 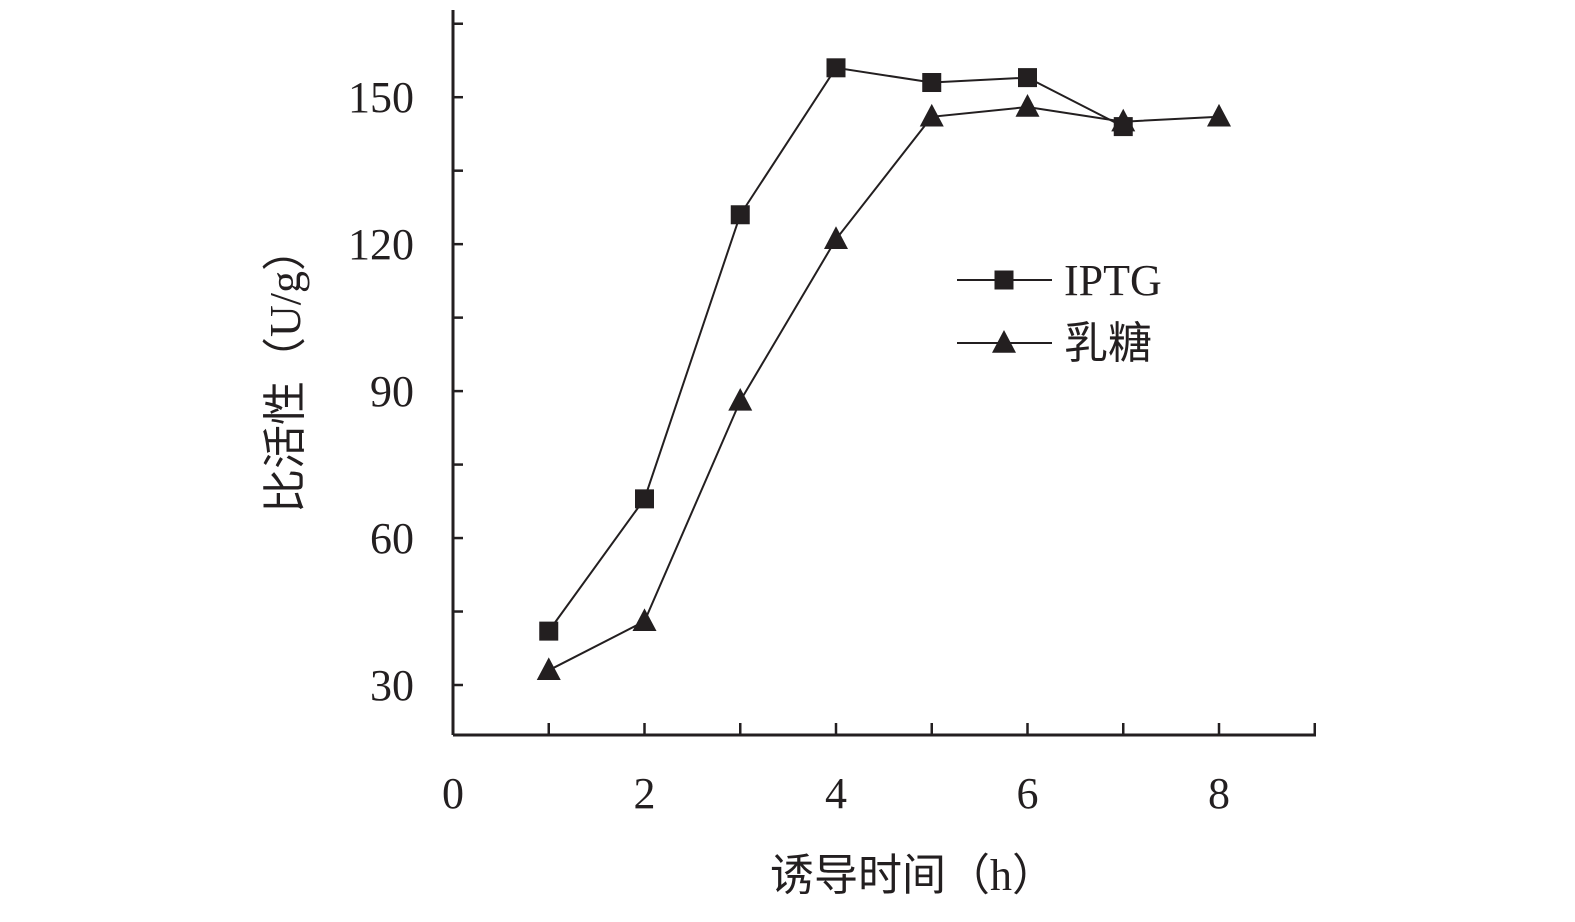 What do you see at coordinates (1108, 343) in the screenshot?
I see `legend-label: 乳糖` at bounding box center [1108, 343].